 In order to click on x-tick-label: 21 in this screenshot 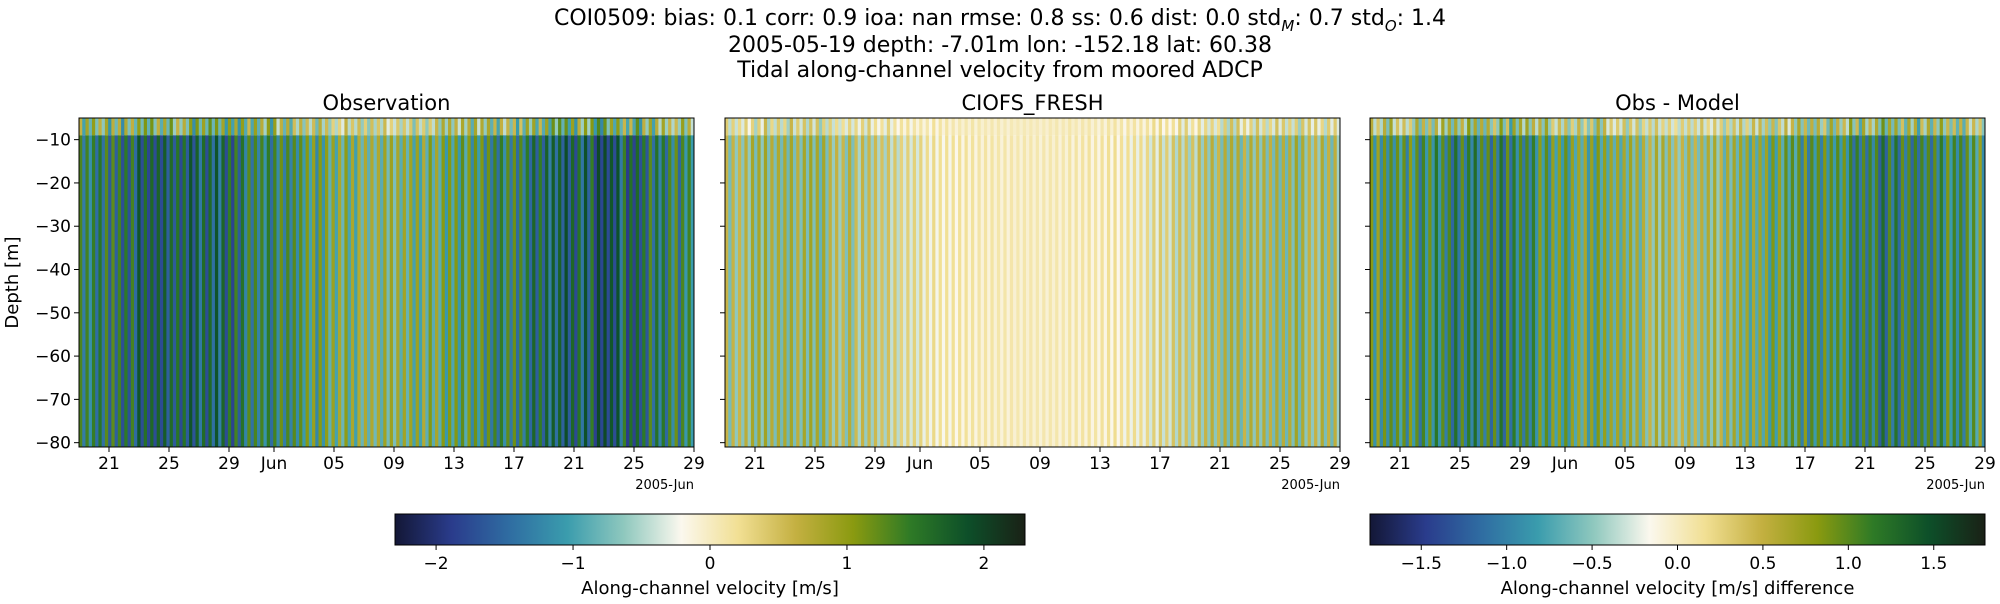, I will do `click(109, 464)`.